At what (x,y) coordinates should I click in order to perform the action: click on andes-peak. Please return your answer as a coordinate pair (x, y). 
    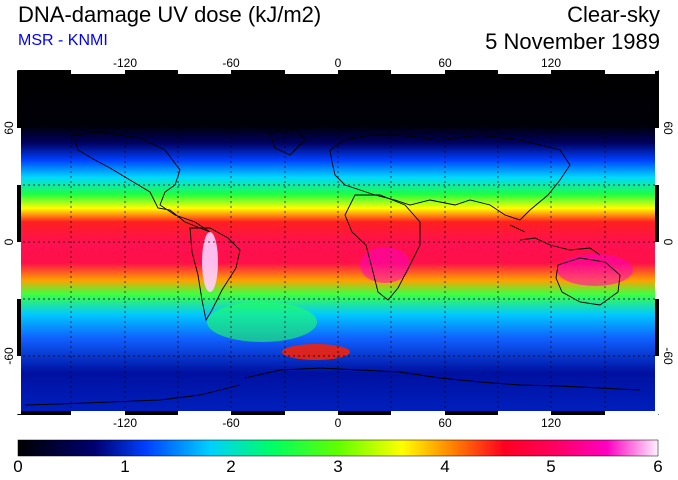
    Looking at the image, I should click on (210, 262).